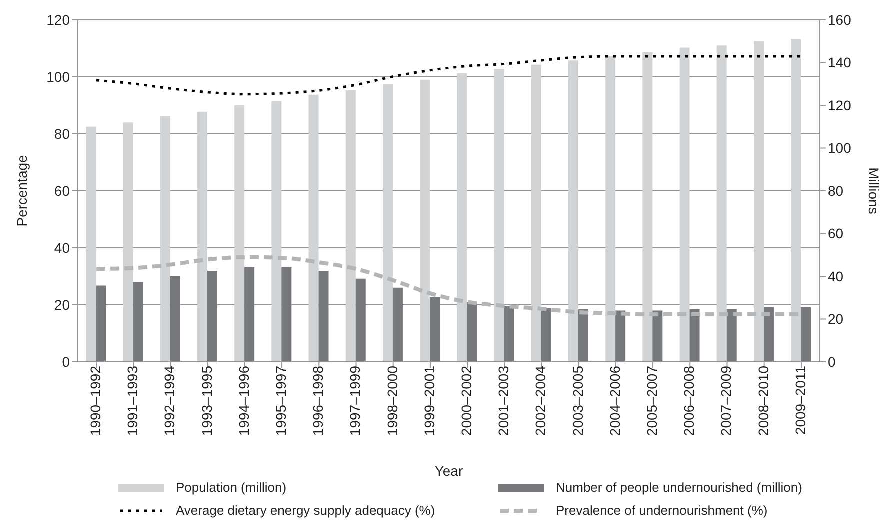 This screenshot has height=529, width=896. What do you see at coordinates (62, 248) in the screenshot?
I see `y-tick-label: 40` at bounding box center [62, 248].